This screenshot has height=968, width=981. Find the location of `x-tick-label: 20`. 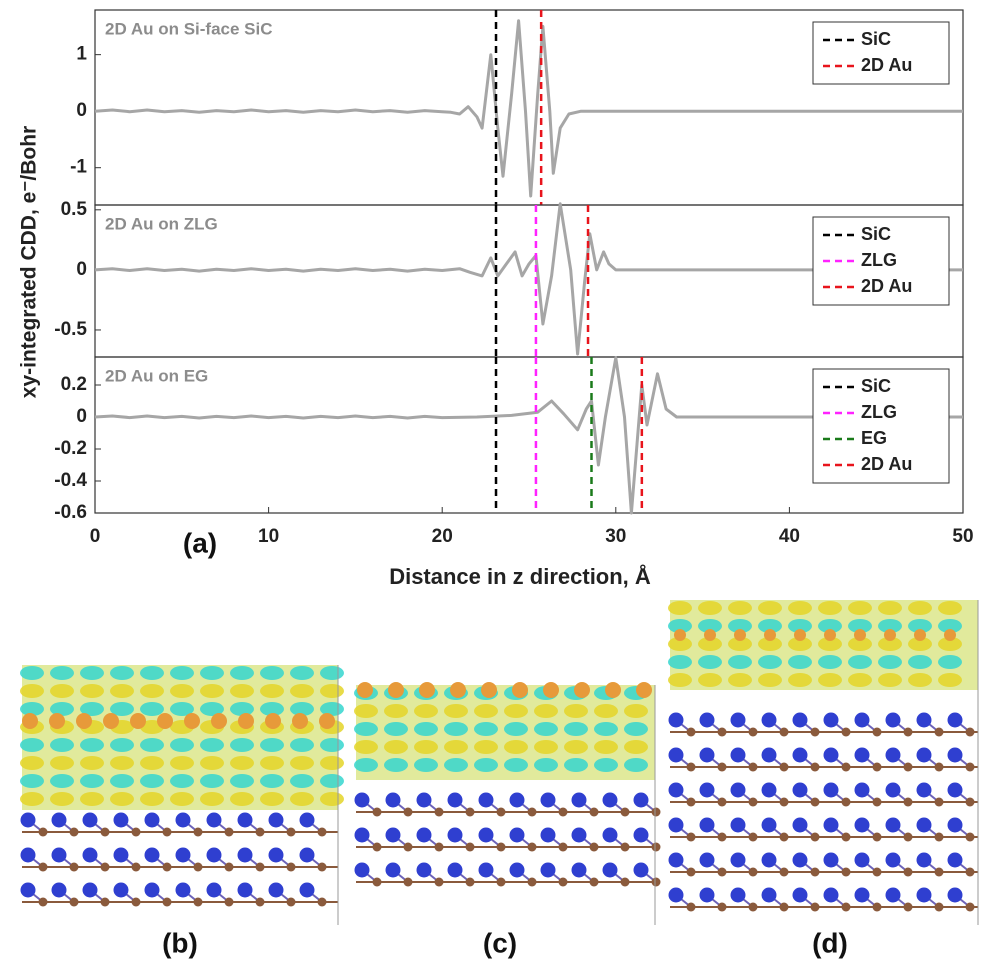

x-tick-label: 20 is located at coordinates (442, 536).